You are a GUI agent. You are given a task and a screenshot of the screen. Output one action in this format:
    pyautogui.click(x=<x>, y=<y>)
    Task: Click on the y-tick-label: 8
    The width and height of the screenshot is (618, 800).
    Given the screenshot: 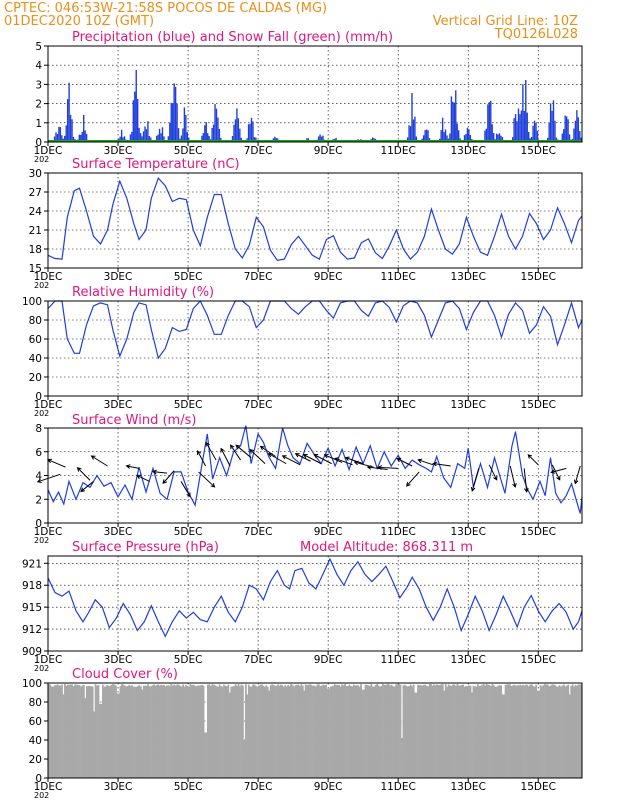 What is the action you would take?
    pyautogui.click(x=38, y=429)
    